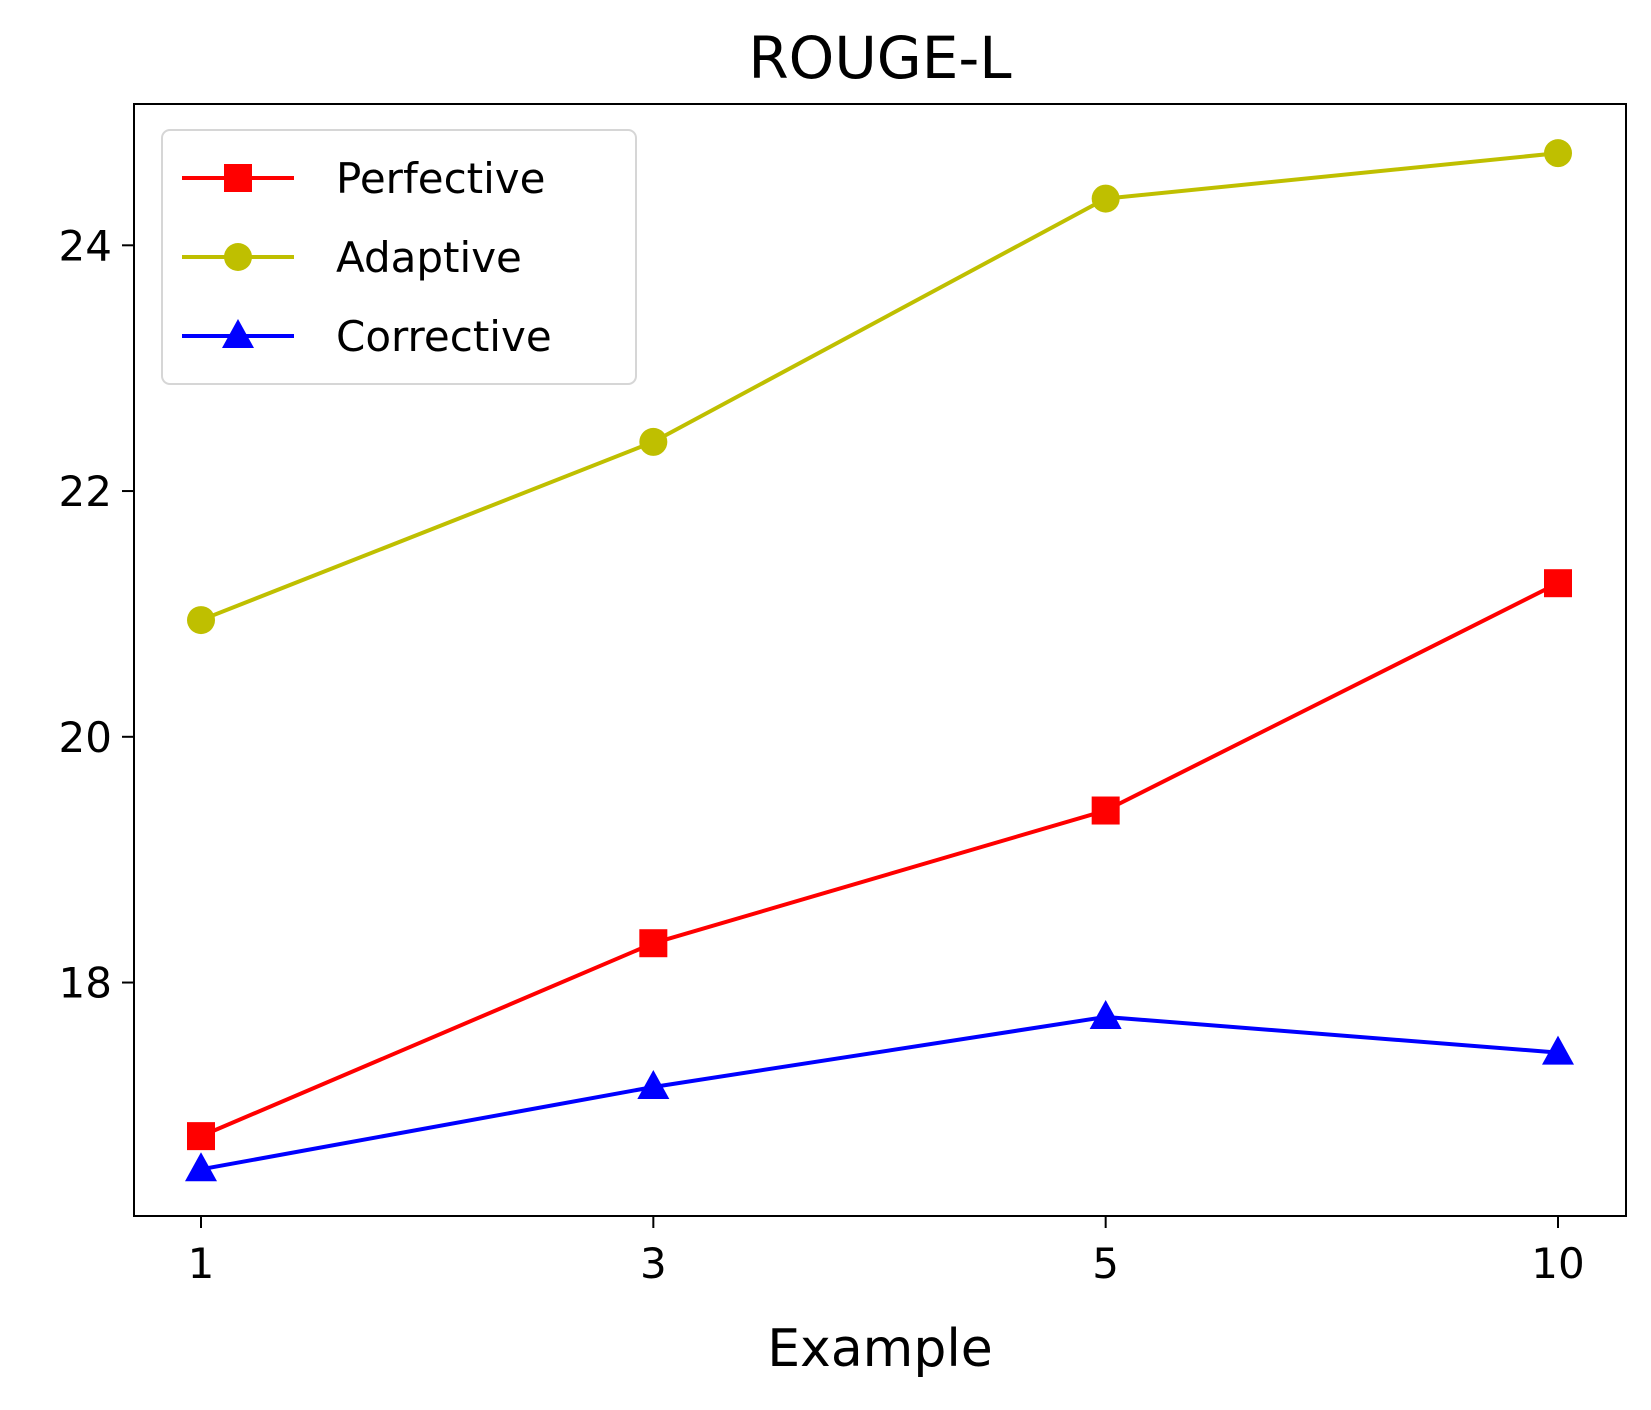 This screenshot has height=1410, width=1651. I want to click on x-tick-label: 5, so click(1105, 1263).